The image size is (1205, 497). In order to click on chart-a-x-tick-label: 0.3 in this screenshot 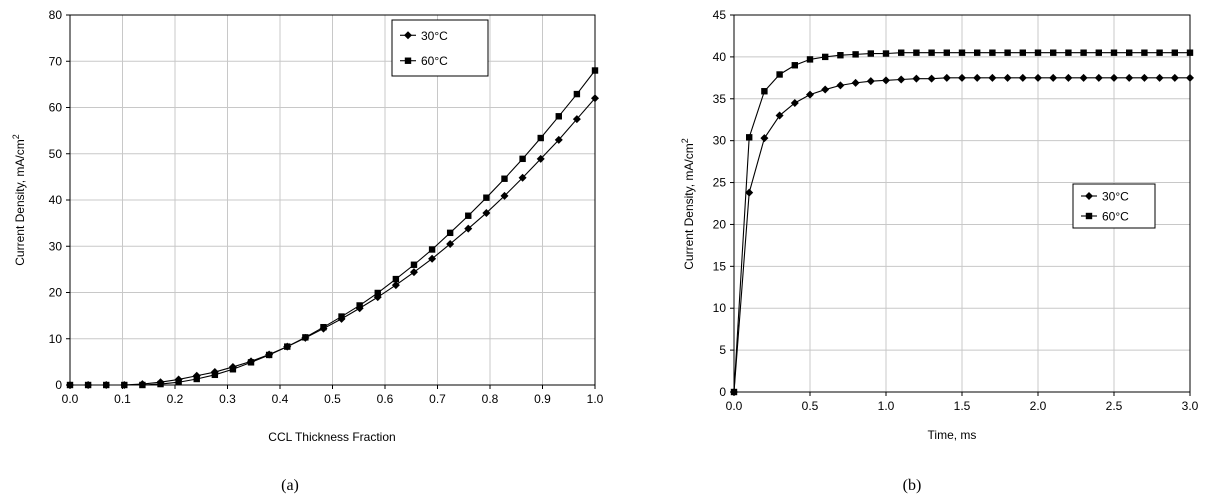, I will do `click(227, 399)`.